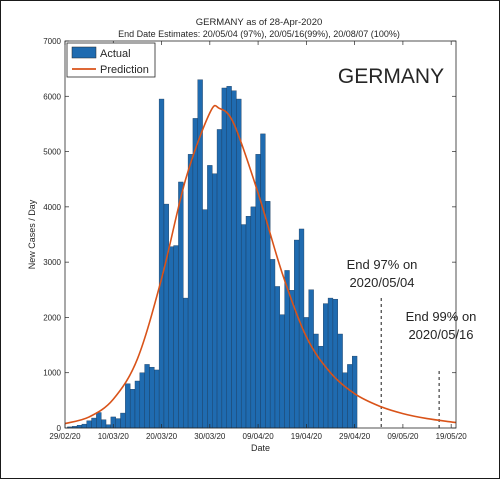  Describe the element at coordinates (114, 436) in the screenshot. I see `x-tick-label: 10/03/20` at that location.